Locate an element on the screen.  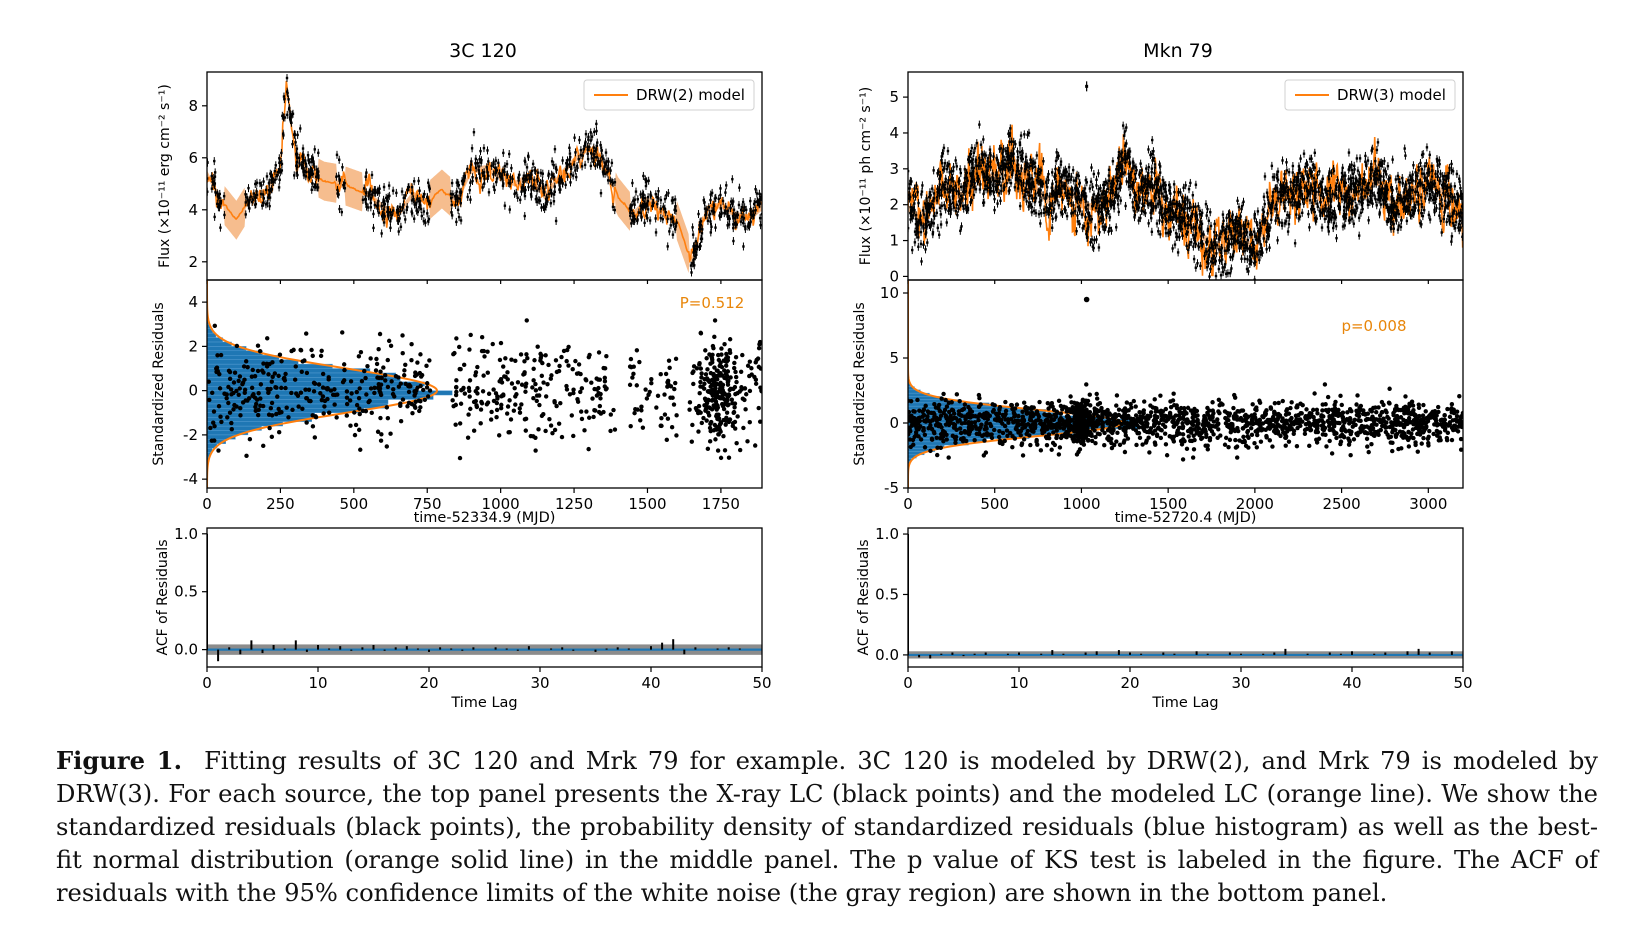
legend-box is located at coordinates (669, 95).